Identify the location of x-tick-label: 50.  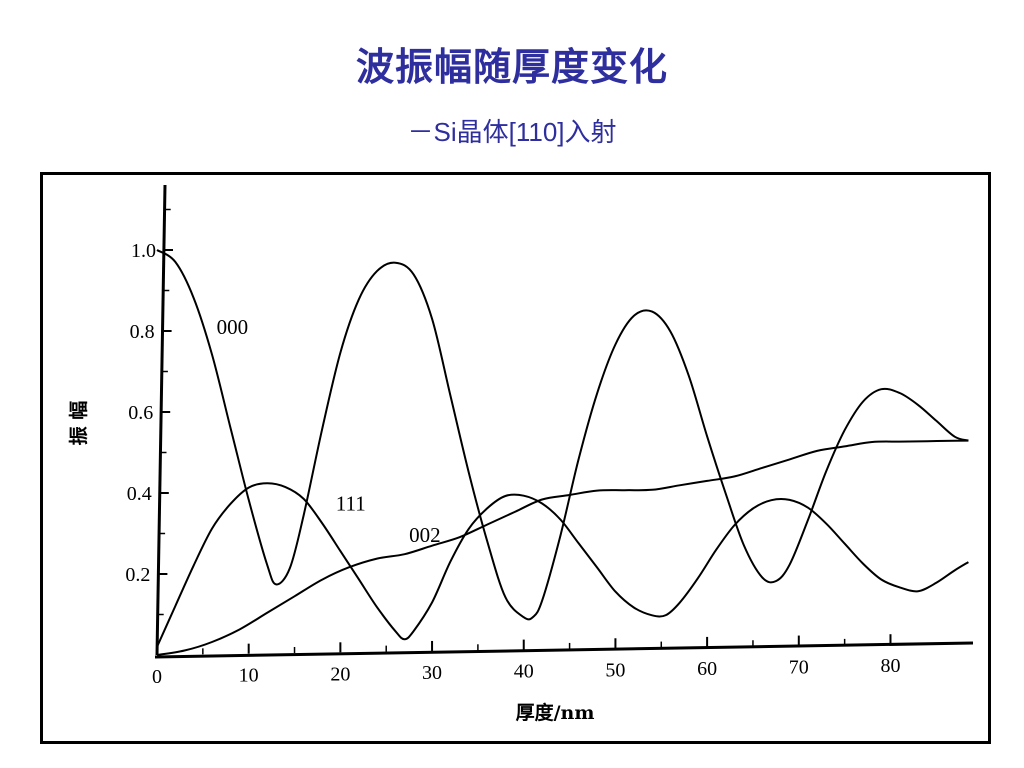
(615, 670).